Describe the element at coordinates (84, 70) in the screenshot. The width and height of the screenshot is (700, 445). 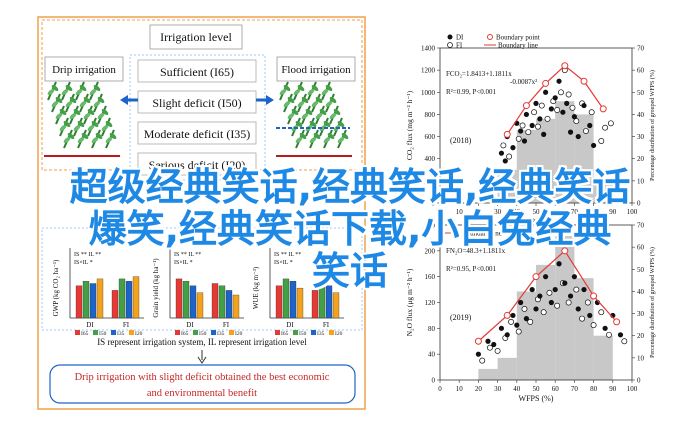
I see `drip-title: Drip irrigation` at that location.